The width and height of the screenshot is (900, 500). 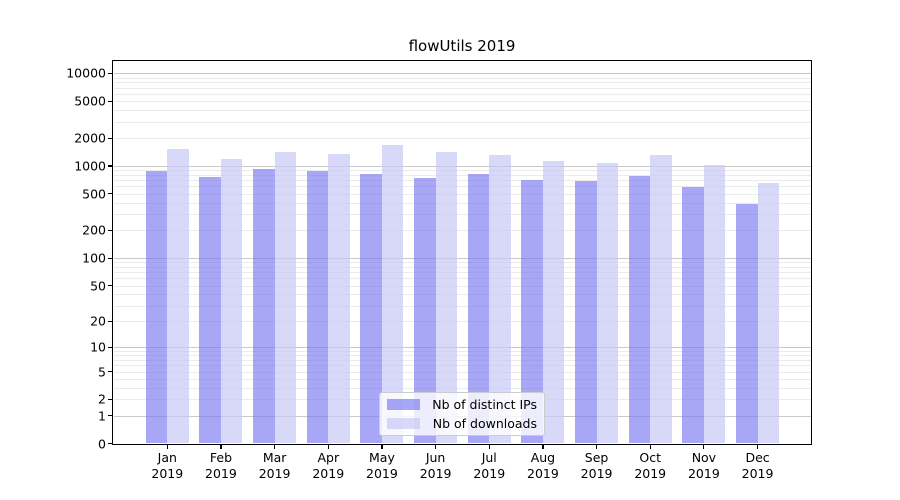 I want to click on bar-downloads-sep, so click(x=607, y=303).